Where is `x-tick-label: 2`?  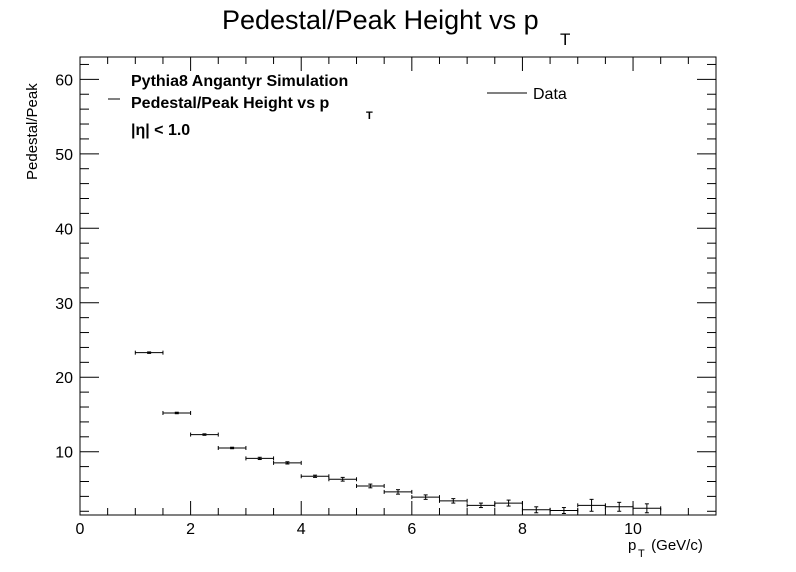
x-tick-label: 2 is located at coordinates (190, 529).